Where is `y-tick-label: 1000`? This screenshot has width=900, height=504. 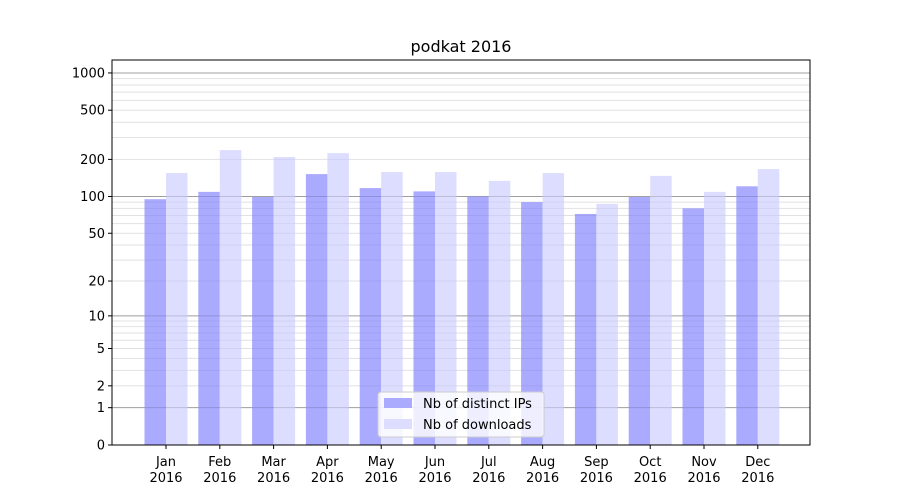 y-tick-label: 1000 is located at coordinates (88, 73).